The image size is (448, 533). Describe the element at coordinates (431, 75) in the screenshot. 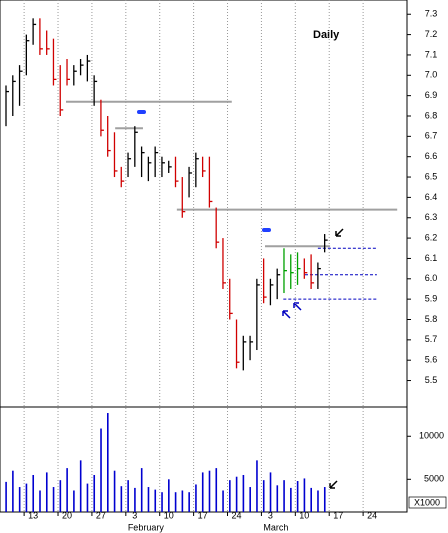

I see `y-tick-label: 7.0` at that location.